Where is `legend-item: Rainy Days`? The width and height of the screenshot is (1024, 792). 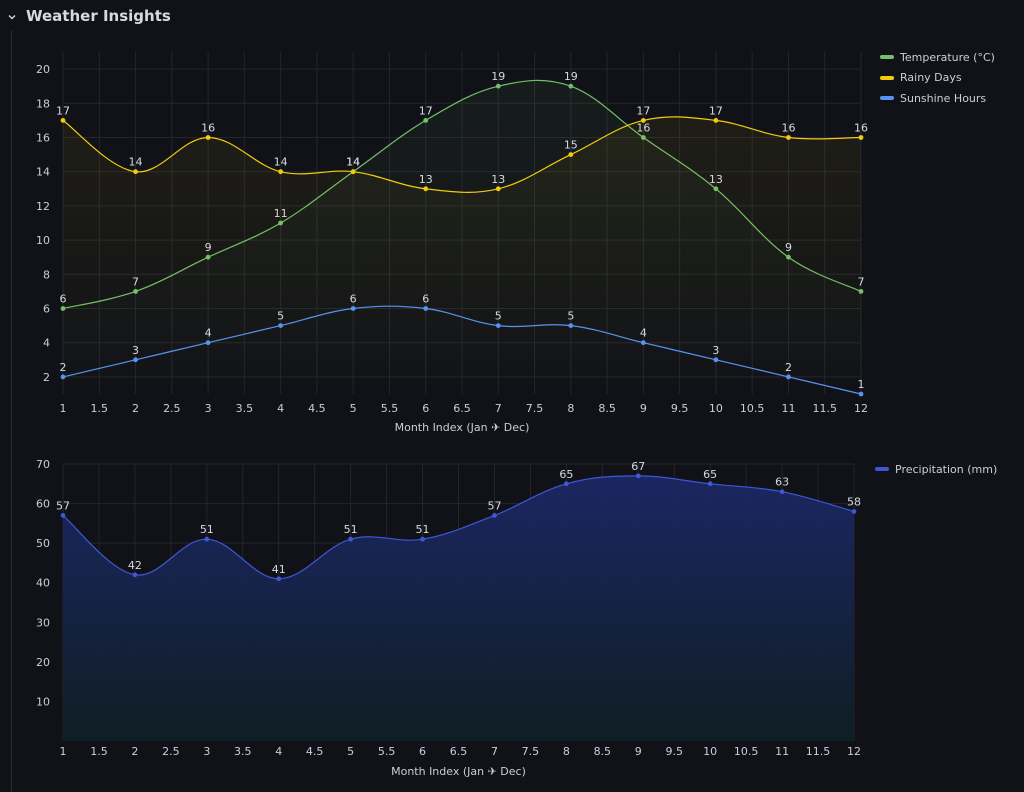
legend-item: Rainy Days is located at coordinates (937, 78).